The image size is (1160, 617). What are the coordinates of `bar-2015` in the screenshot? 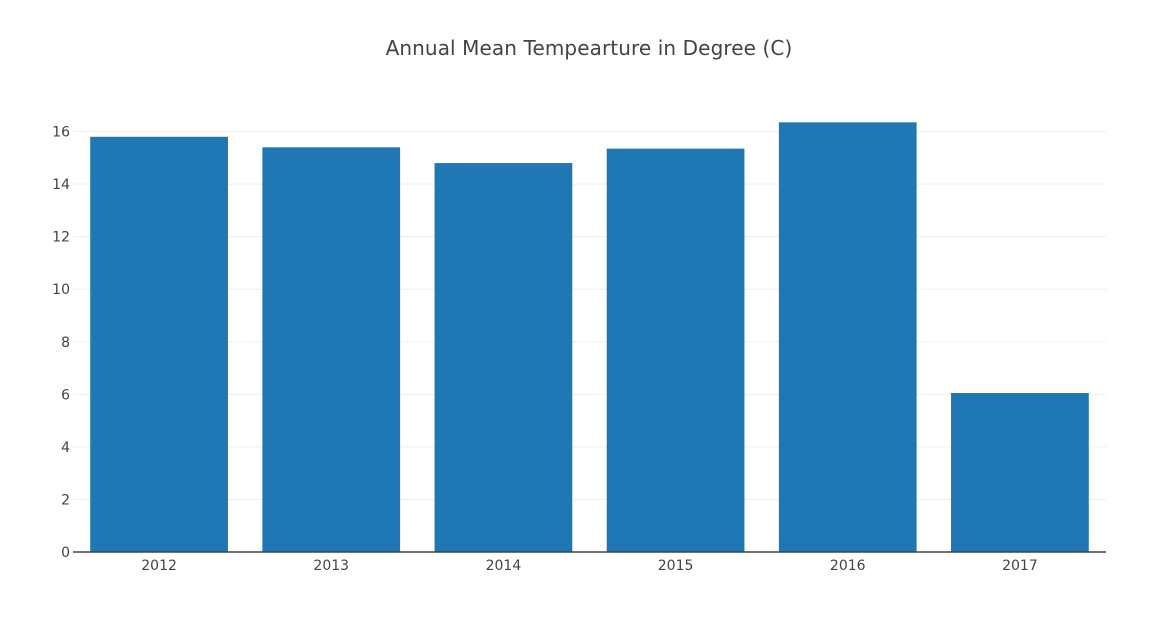 It's located at (675, 350).